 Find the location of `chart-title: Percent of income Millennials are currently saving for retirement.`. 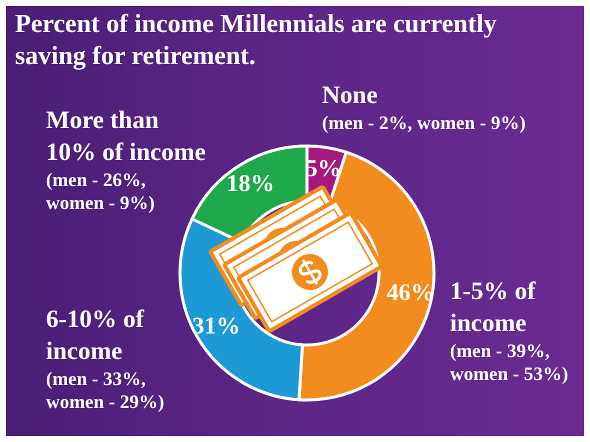

chart-title: Percent of income Millennials are currently saving for retirement. is located at coordinates (256, 40).